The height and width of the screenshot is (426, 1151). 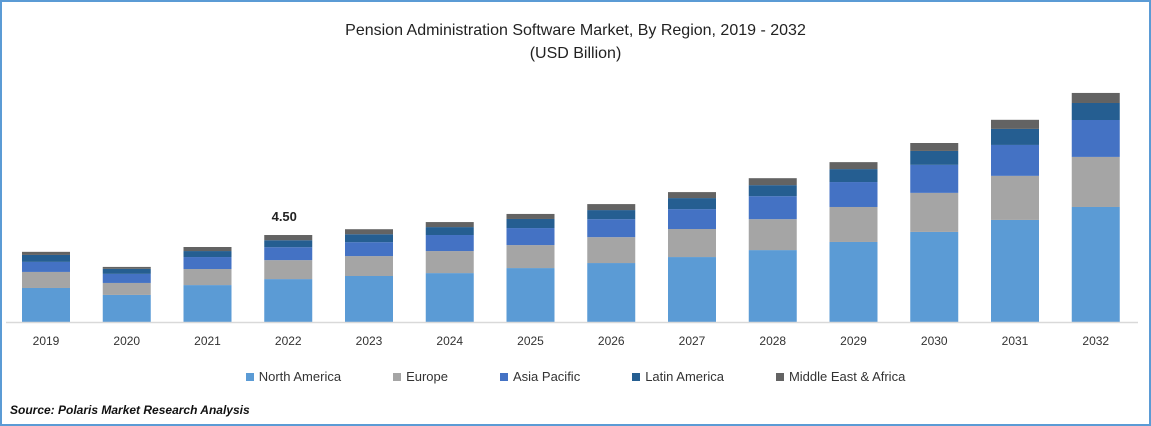 I want to click on legend-item: Middle East & Africa, so click(x=840, y=376).